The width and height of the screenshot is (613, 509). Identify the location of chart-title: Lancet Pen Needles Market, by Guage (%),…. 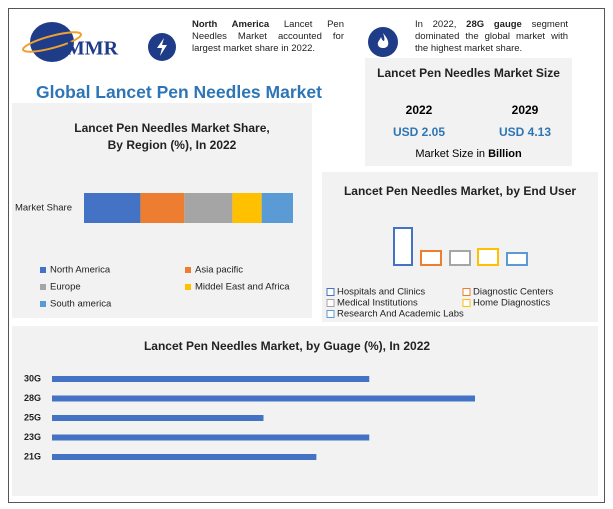
(287, 346).